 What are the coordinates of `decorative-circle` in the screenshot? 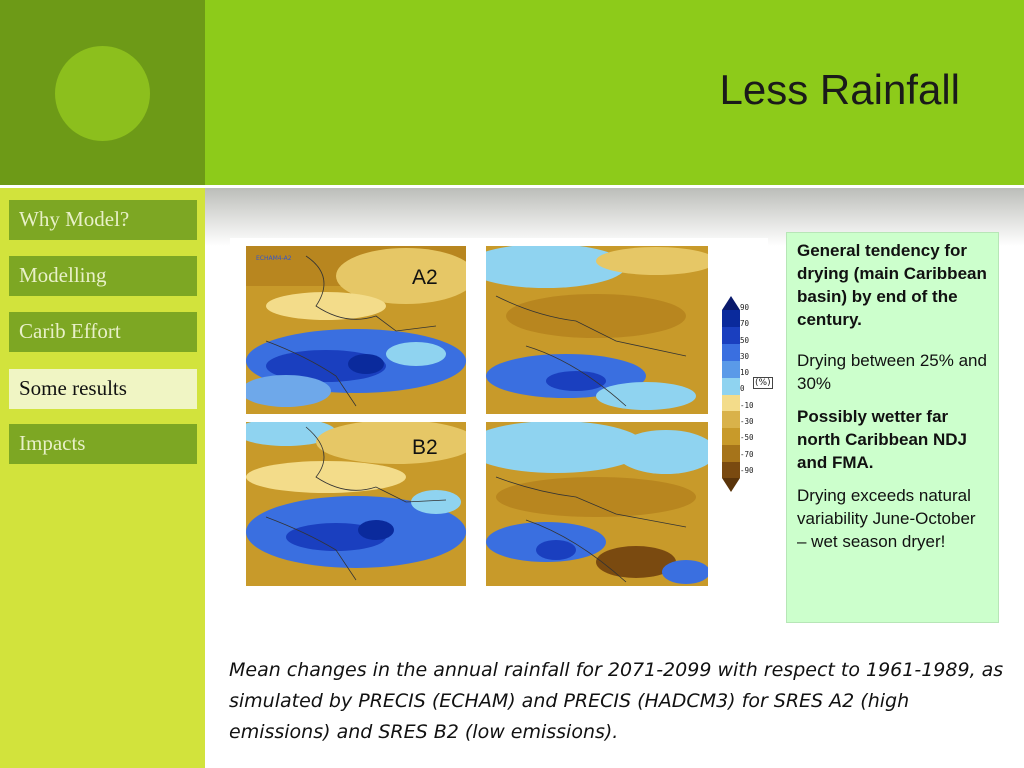 It's located at (102, 93).